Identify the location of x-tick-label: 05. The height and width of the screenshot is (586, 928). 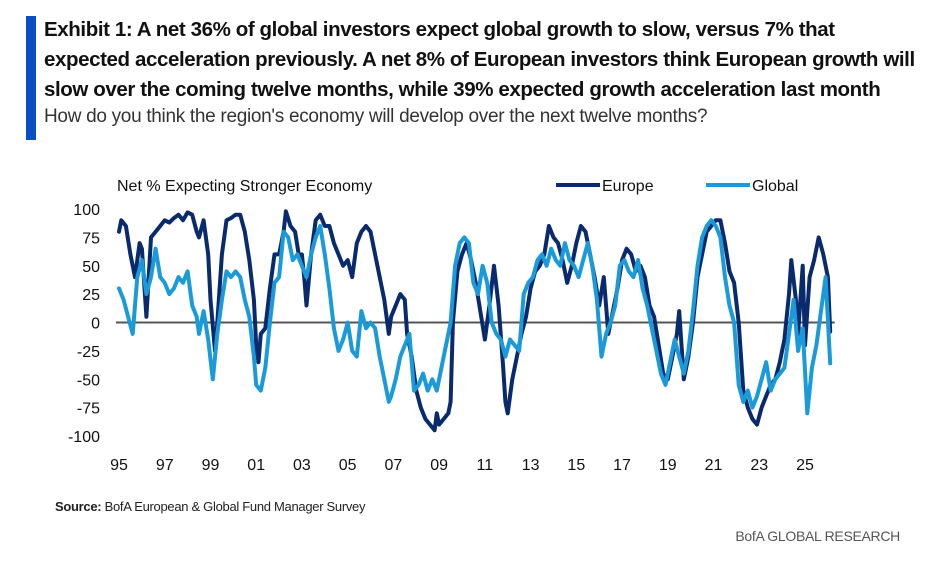
(348, 465).